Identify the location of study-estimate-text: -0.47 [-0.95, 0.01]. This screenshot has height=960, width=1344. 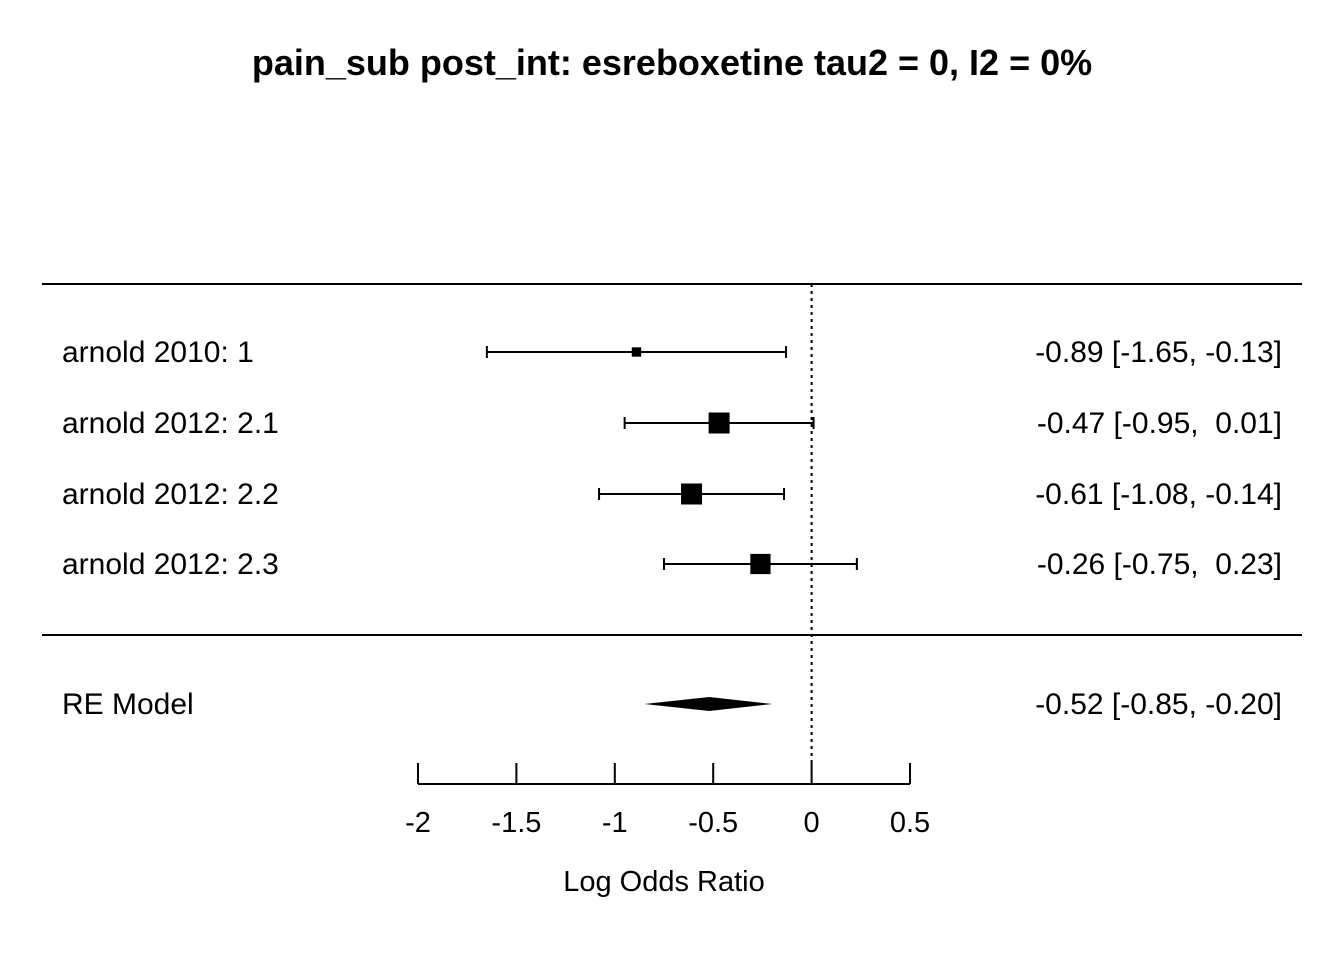
(1159, 423).